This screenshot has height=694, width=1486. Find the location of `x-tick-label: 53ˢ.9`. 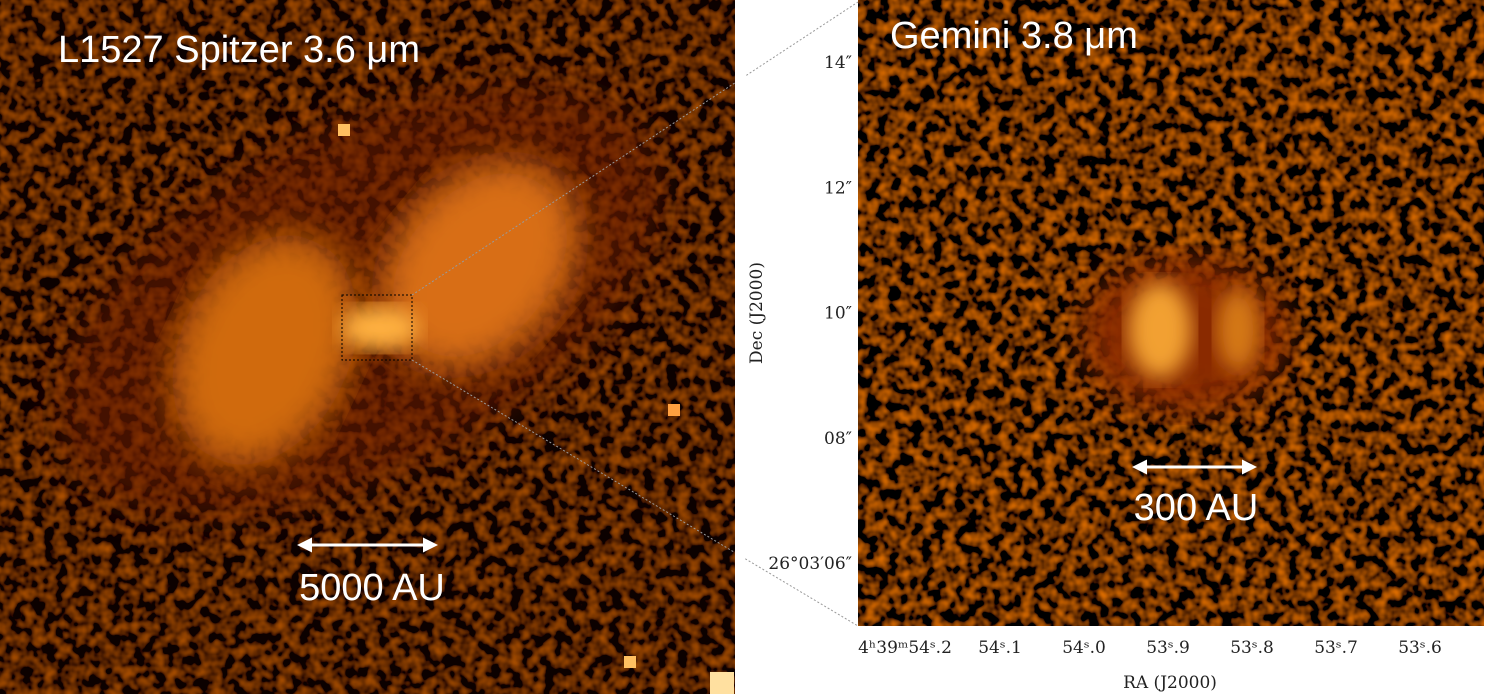

x-tick-label: 53ˢ.9 is located at coordinates (1168, 648).